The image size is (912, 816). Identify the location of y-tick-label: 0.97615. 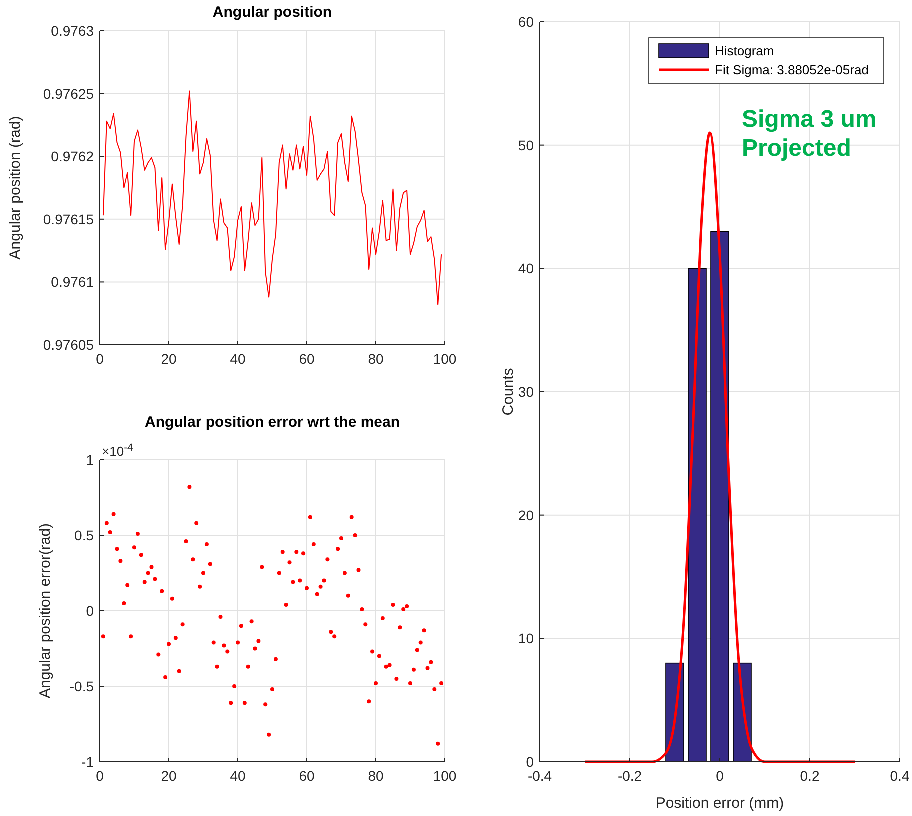
(68, 219).